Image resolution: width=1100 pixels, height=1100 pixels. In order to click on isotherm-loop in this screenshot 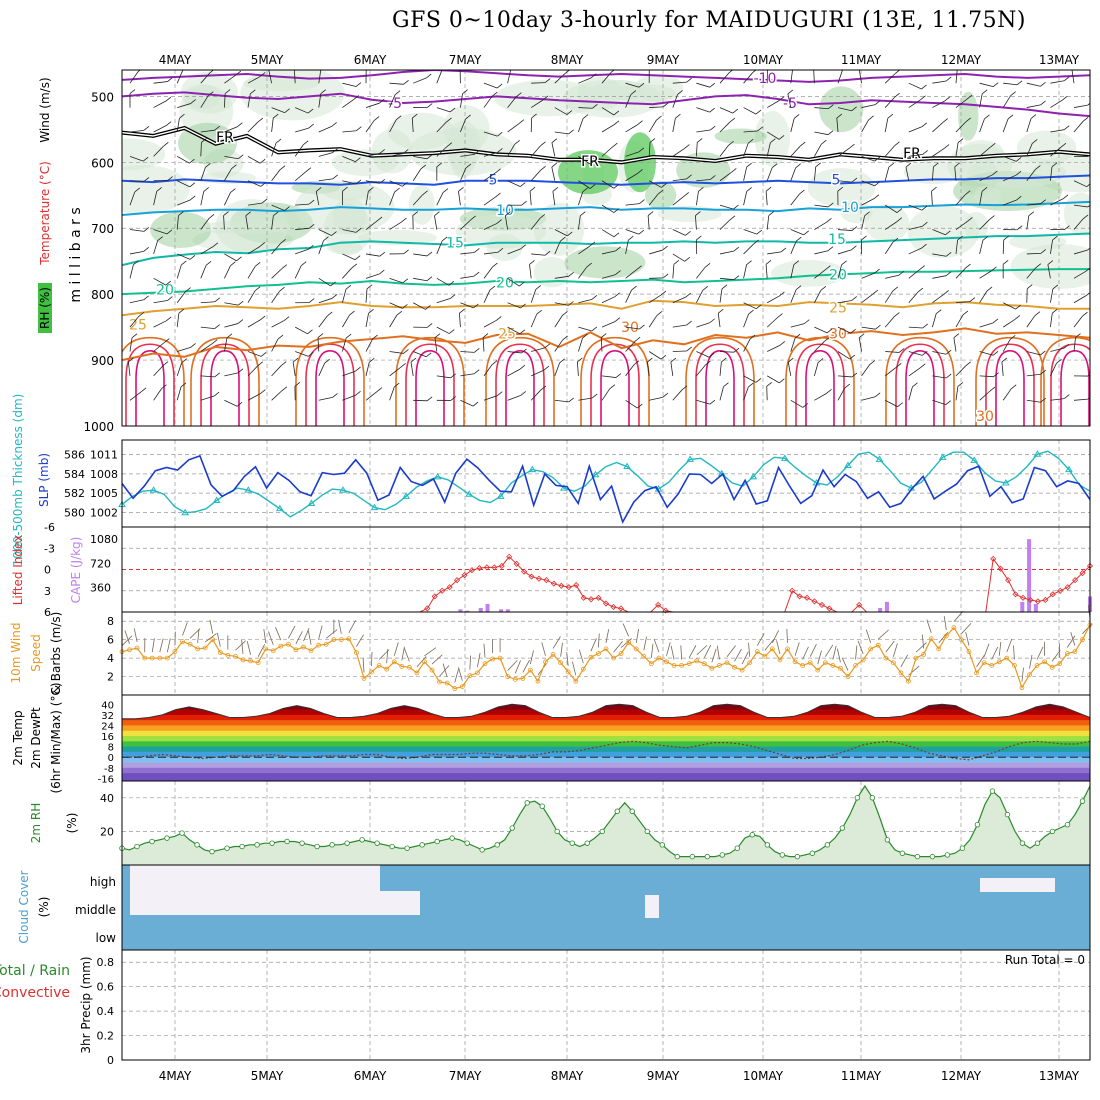, I will do `click(520, 388)`.